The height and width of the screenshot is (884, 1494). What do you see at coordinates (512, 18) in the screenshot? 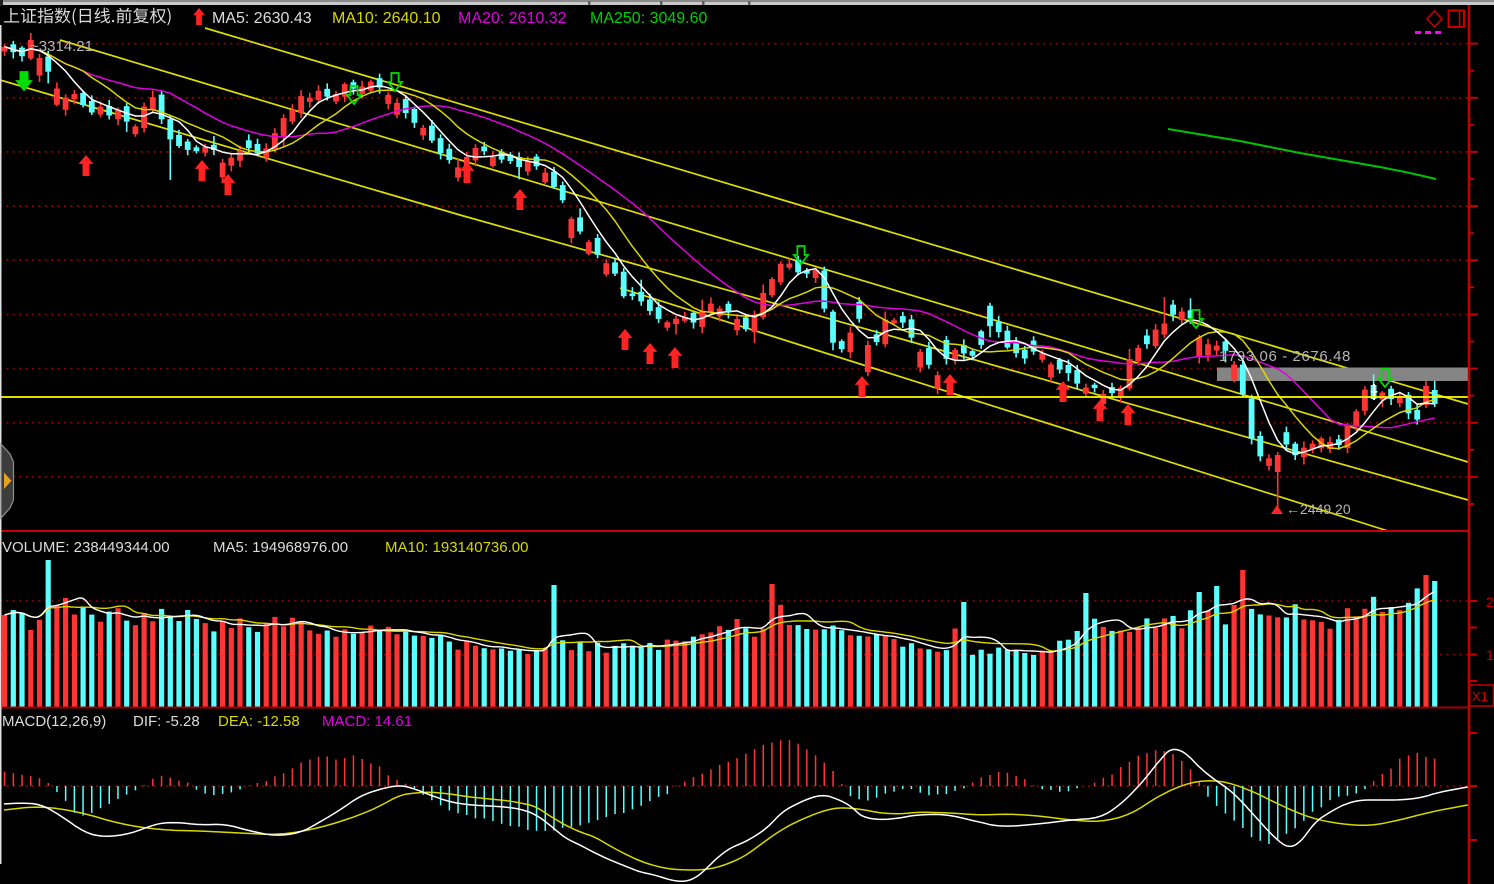
I see `svg-text: MA20: 2610.32` at bounding box center [512, 18].